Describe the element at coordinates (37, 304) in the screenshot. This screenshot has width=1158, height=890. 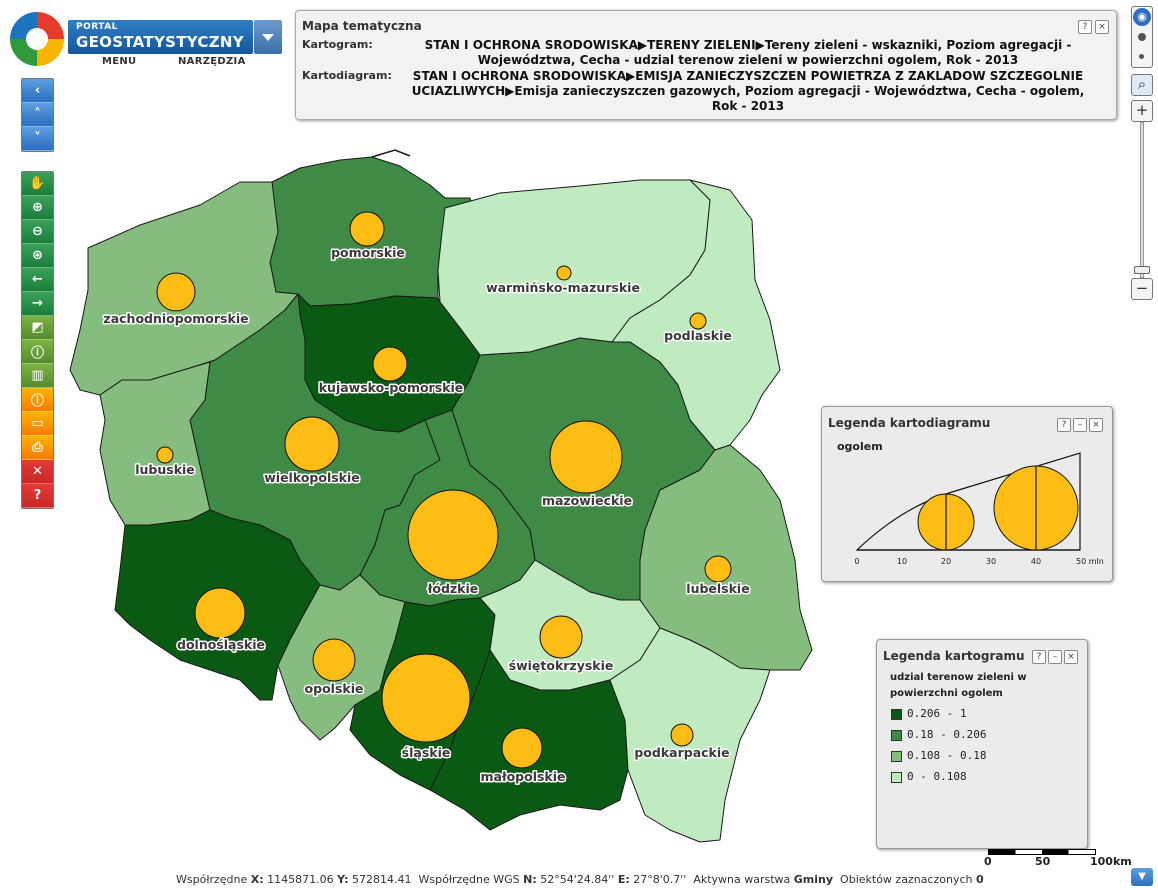
I see `next-view-icon: →` at that location.